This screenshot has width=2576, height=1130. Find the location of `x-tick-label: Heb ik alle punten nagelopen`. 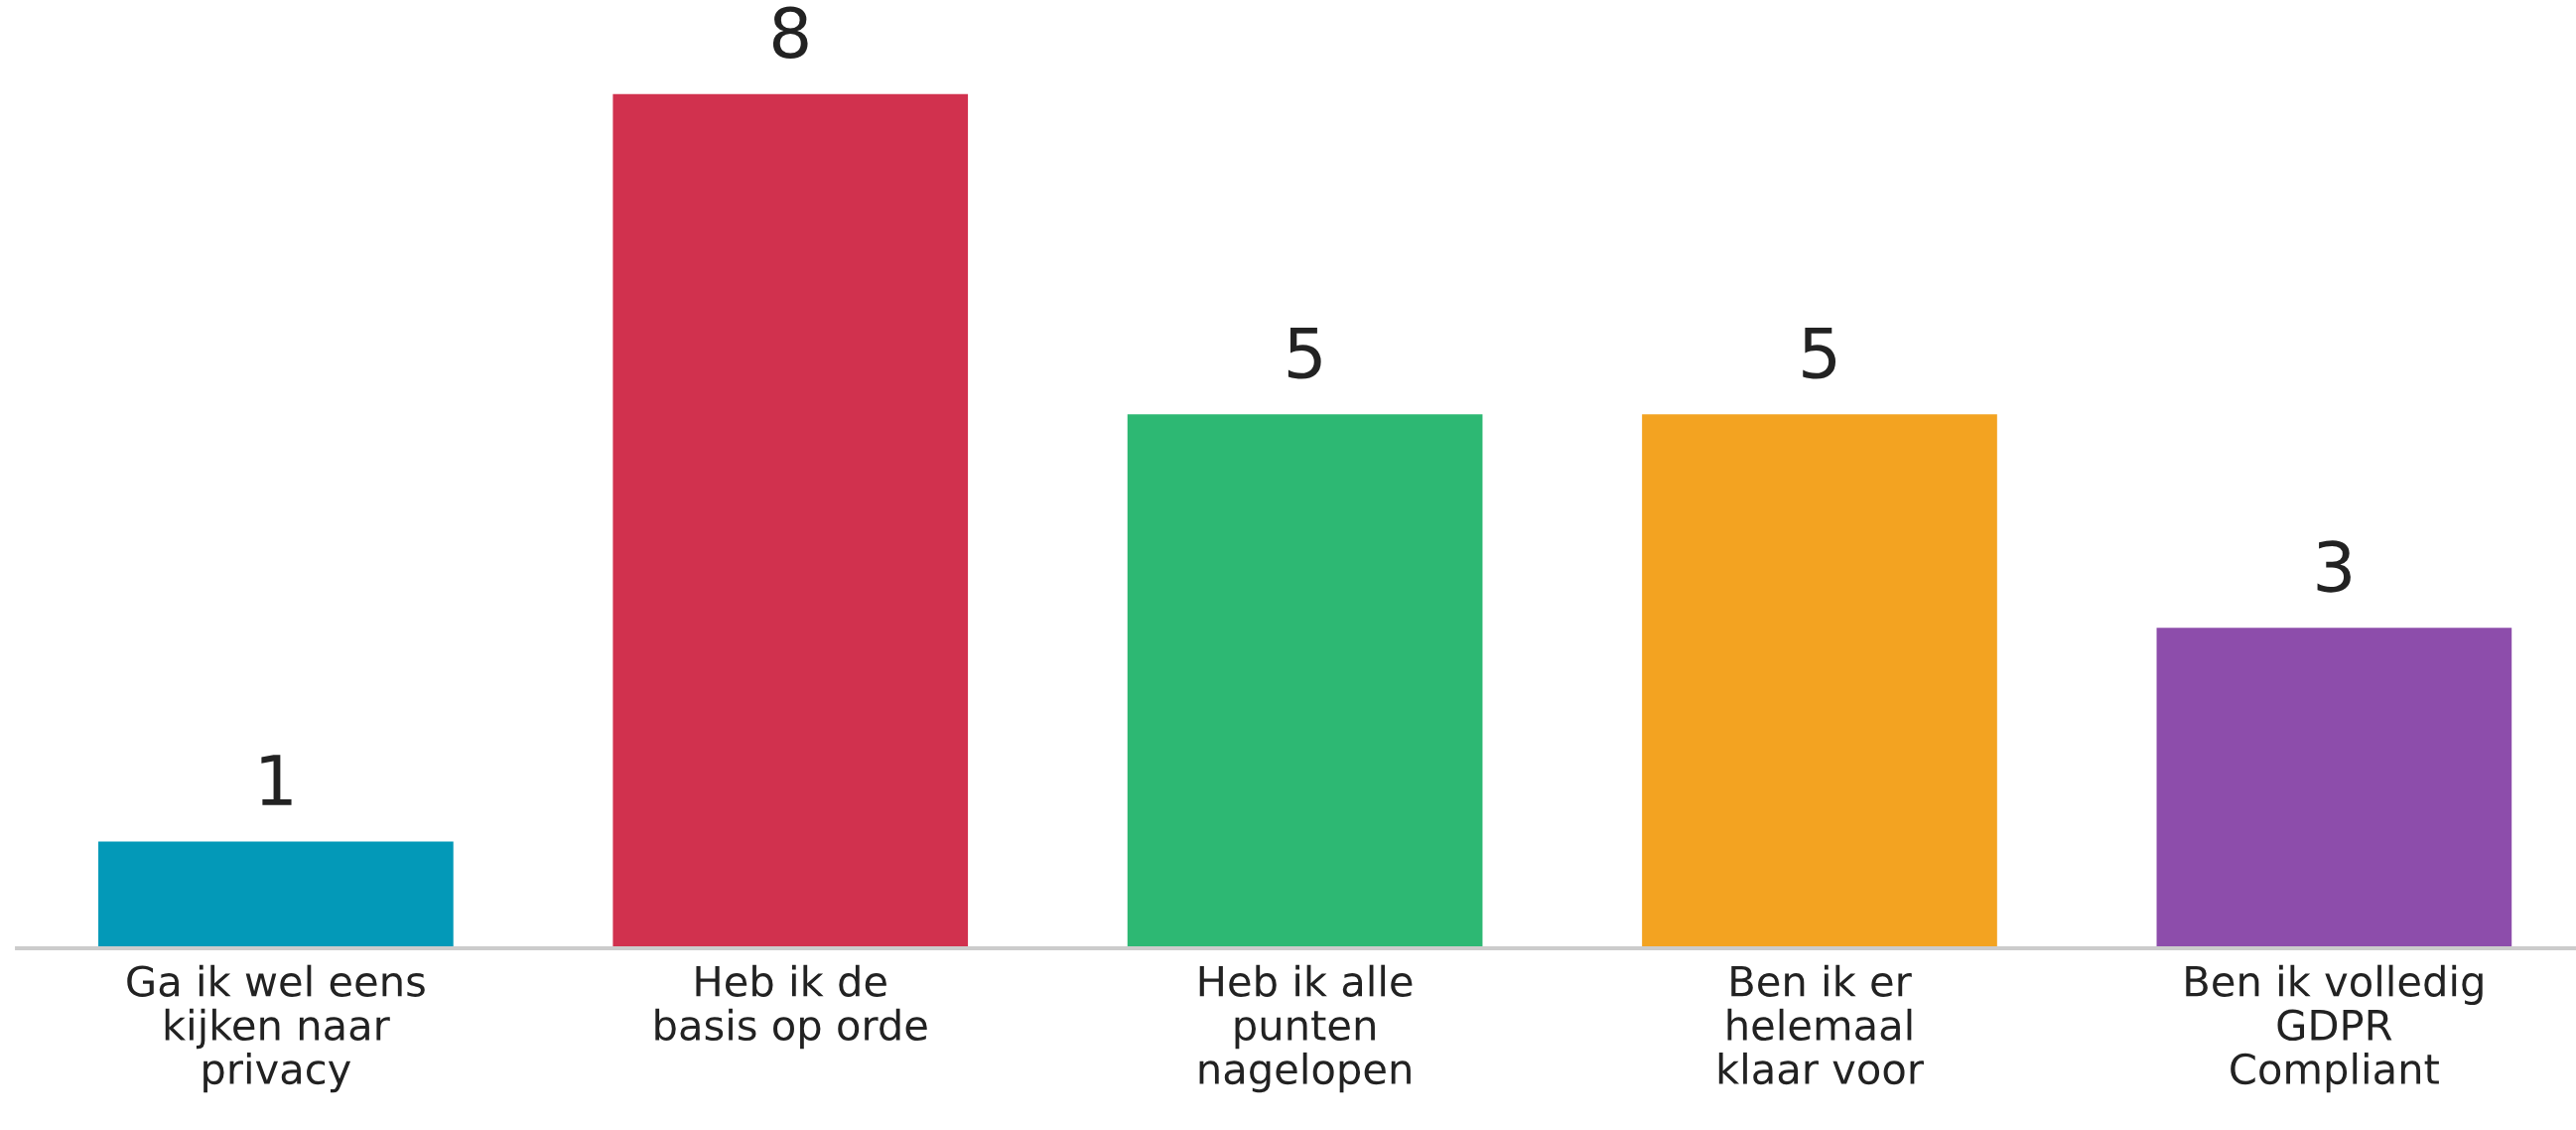

x-tick-label: Heb ik alle punten nagelopen is located at coordinates (1306, 1029).